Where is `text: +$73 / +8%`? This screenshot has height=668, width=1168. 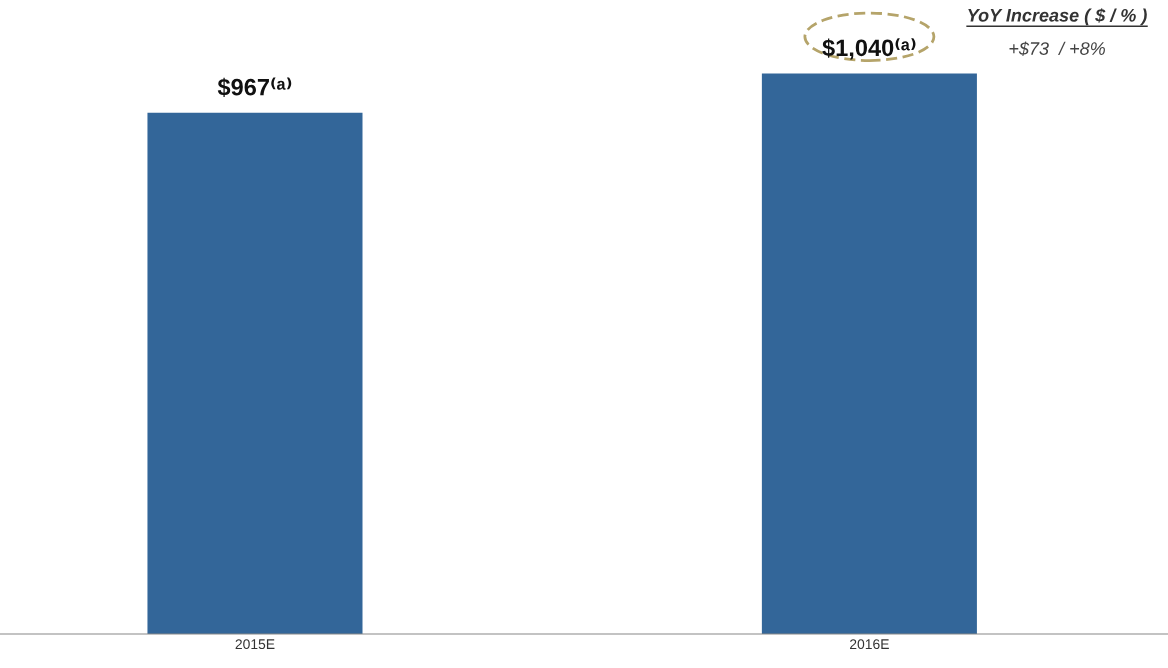
text: +$73 / +8% is located at coordinates (1057, 48).